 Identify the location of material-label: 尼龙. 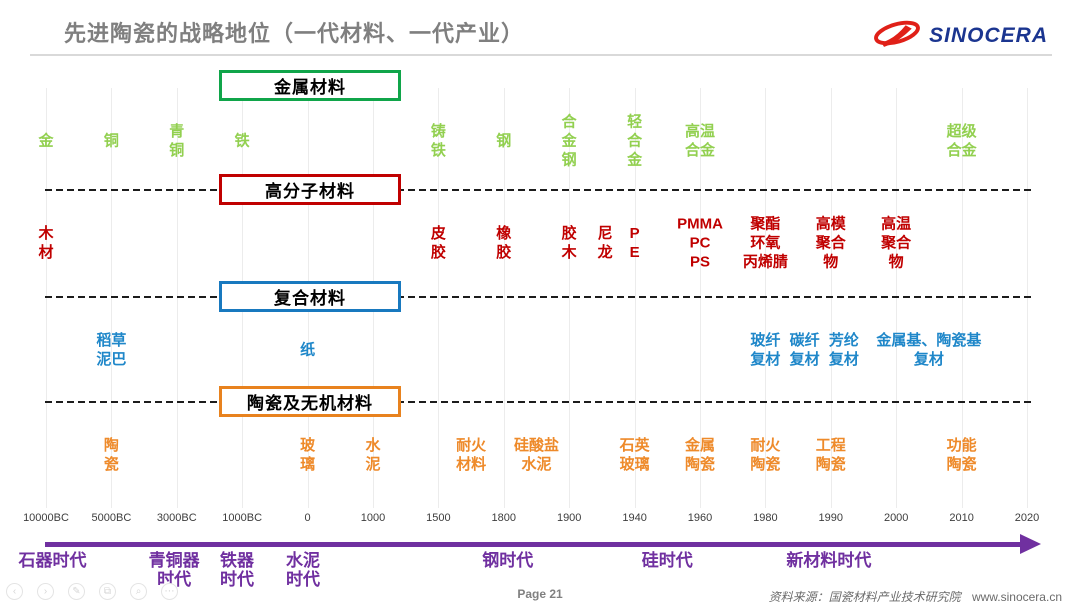
(605, 243).